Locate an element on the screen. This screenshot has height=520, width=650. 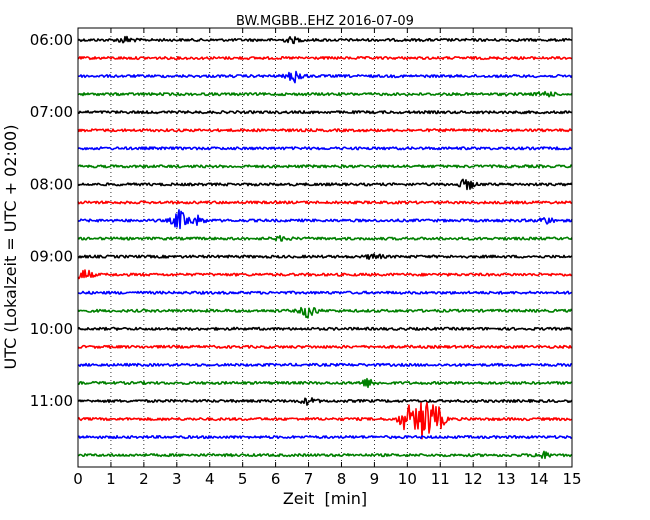
x-tick-label-9: 9 is located at coordinates (375, 479).